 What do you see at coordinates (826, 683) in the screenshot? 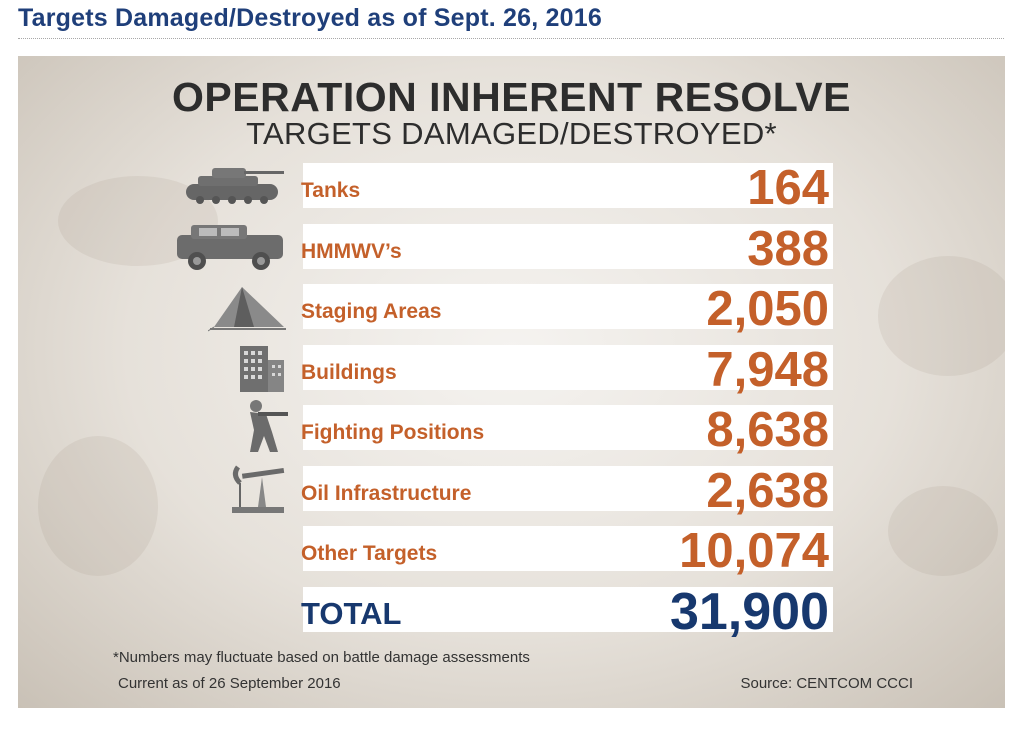
I see `source-credit: Source: CENTCOM CCCI` at bounding box center [826, 683].